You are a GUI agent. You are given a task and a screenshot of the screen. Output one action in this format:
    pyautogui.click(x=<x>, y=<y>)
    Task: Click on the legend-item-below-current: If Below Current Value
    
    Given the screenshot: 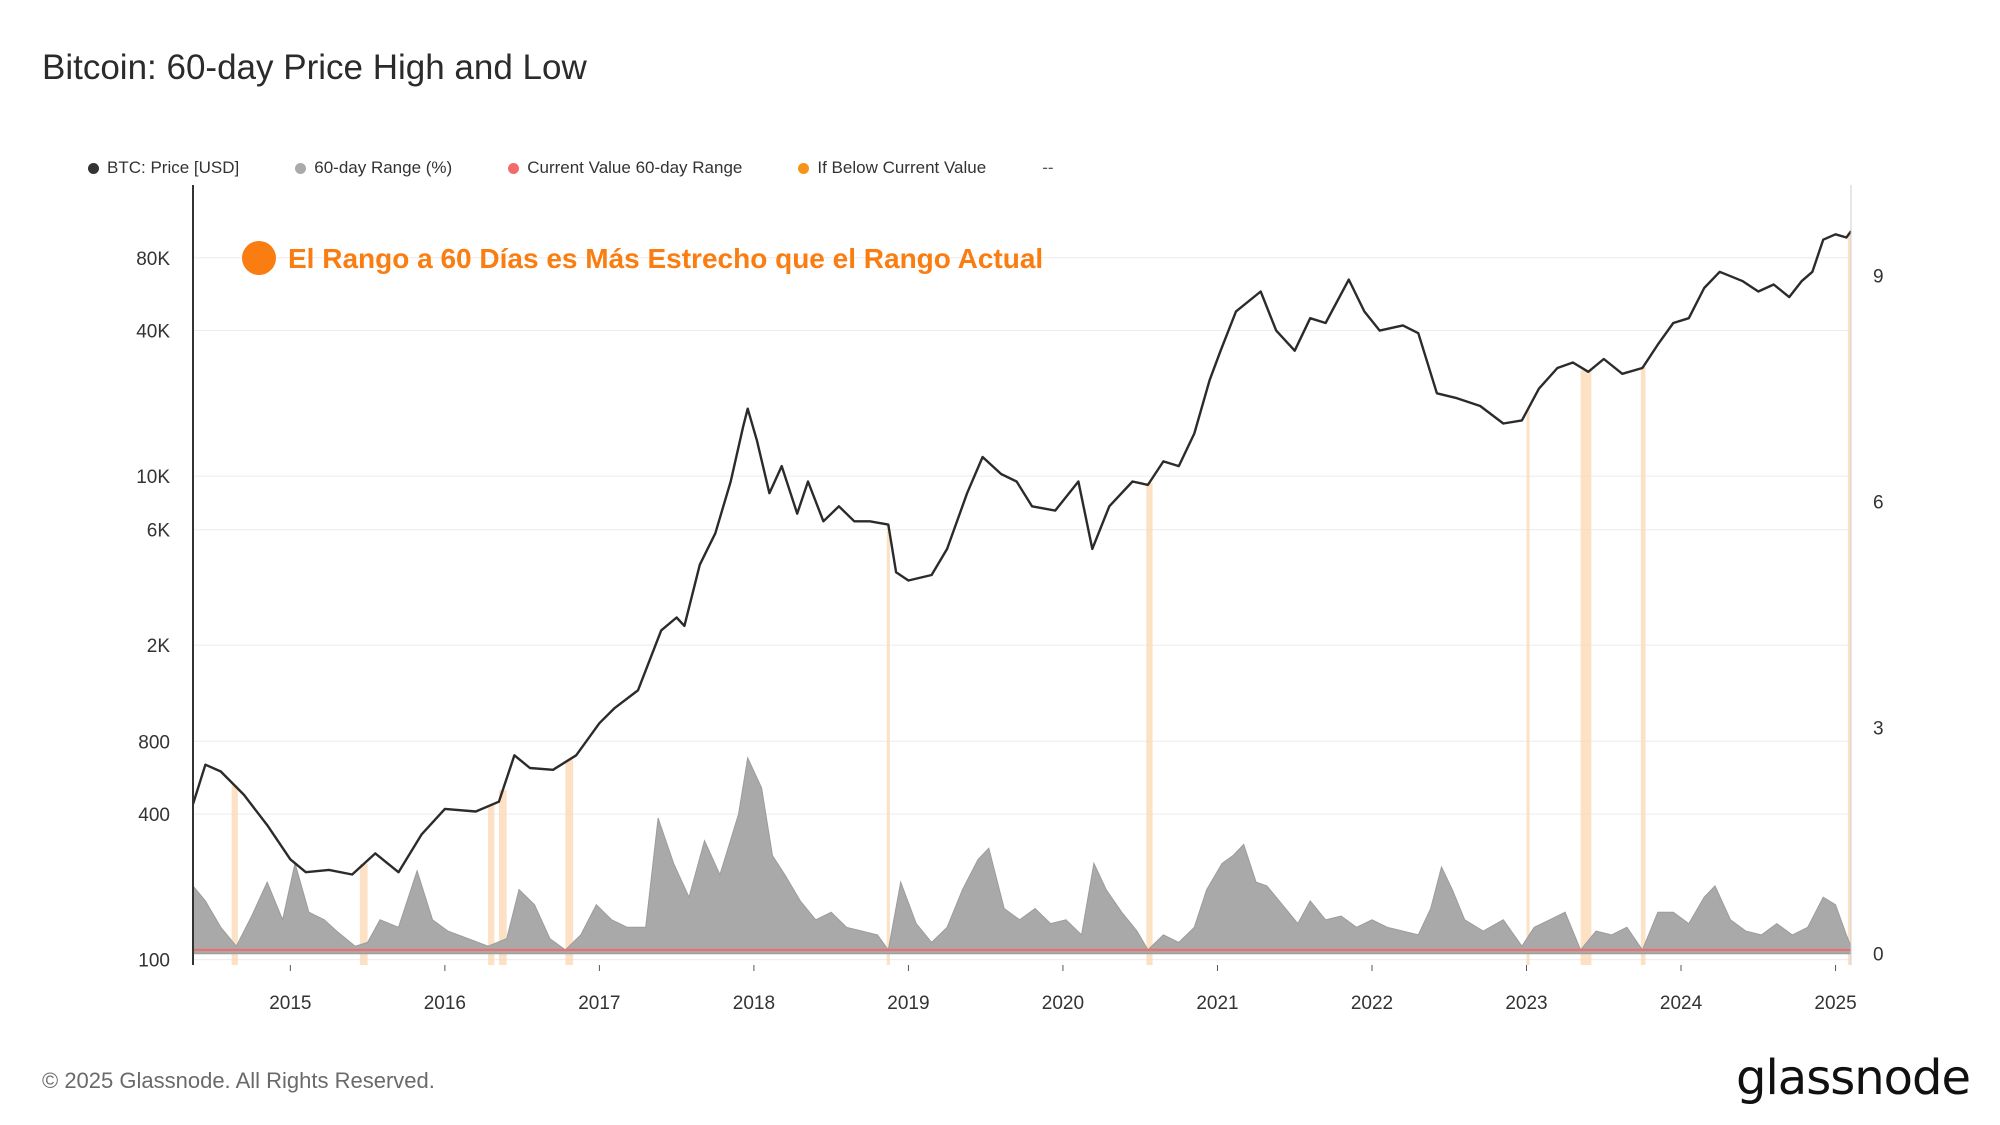 What is the action you would take?
    pyautogui.click(x=892, y=168)
    